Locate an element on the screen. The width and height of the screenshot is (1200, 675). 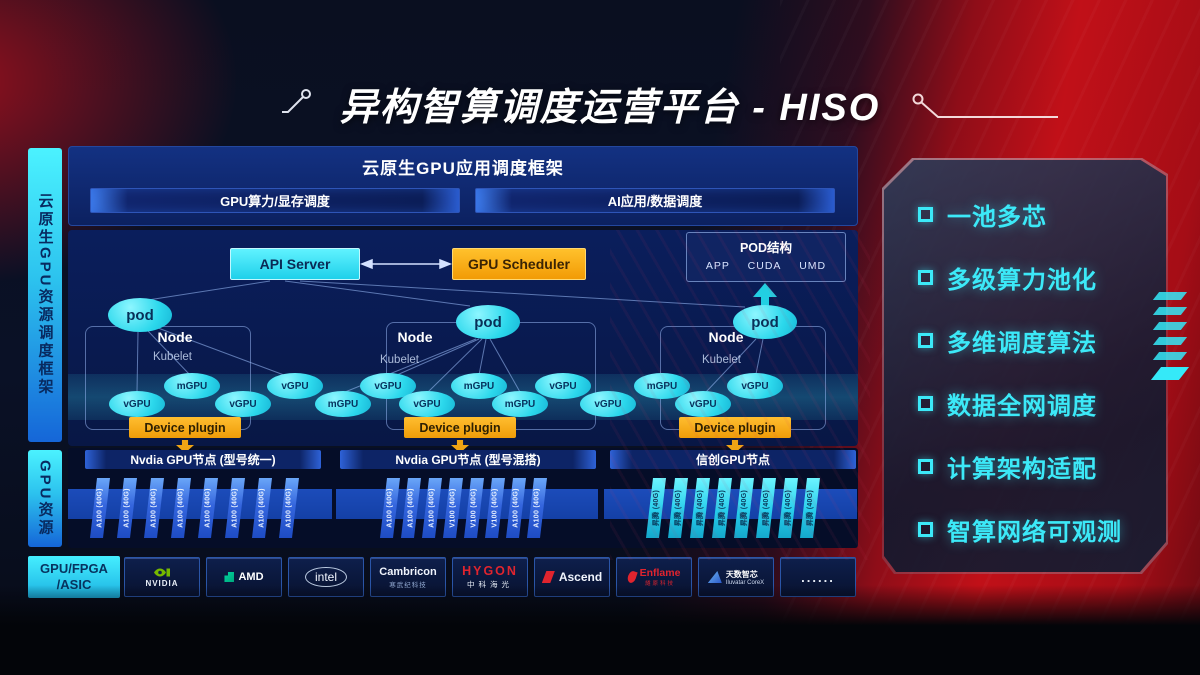
gpu-fpga-label-line1: GPU/FPGA is located at coordinates (74, 568).